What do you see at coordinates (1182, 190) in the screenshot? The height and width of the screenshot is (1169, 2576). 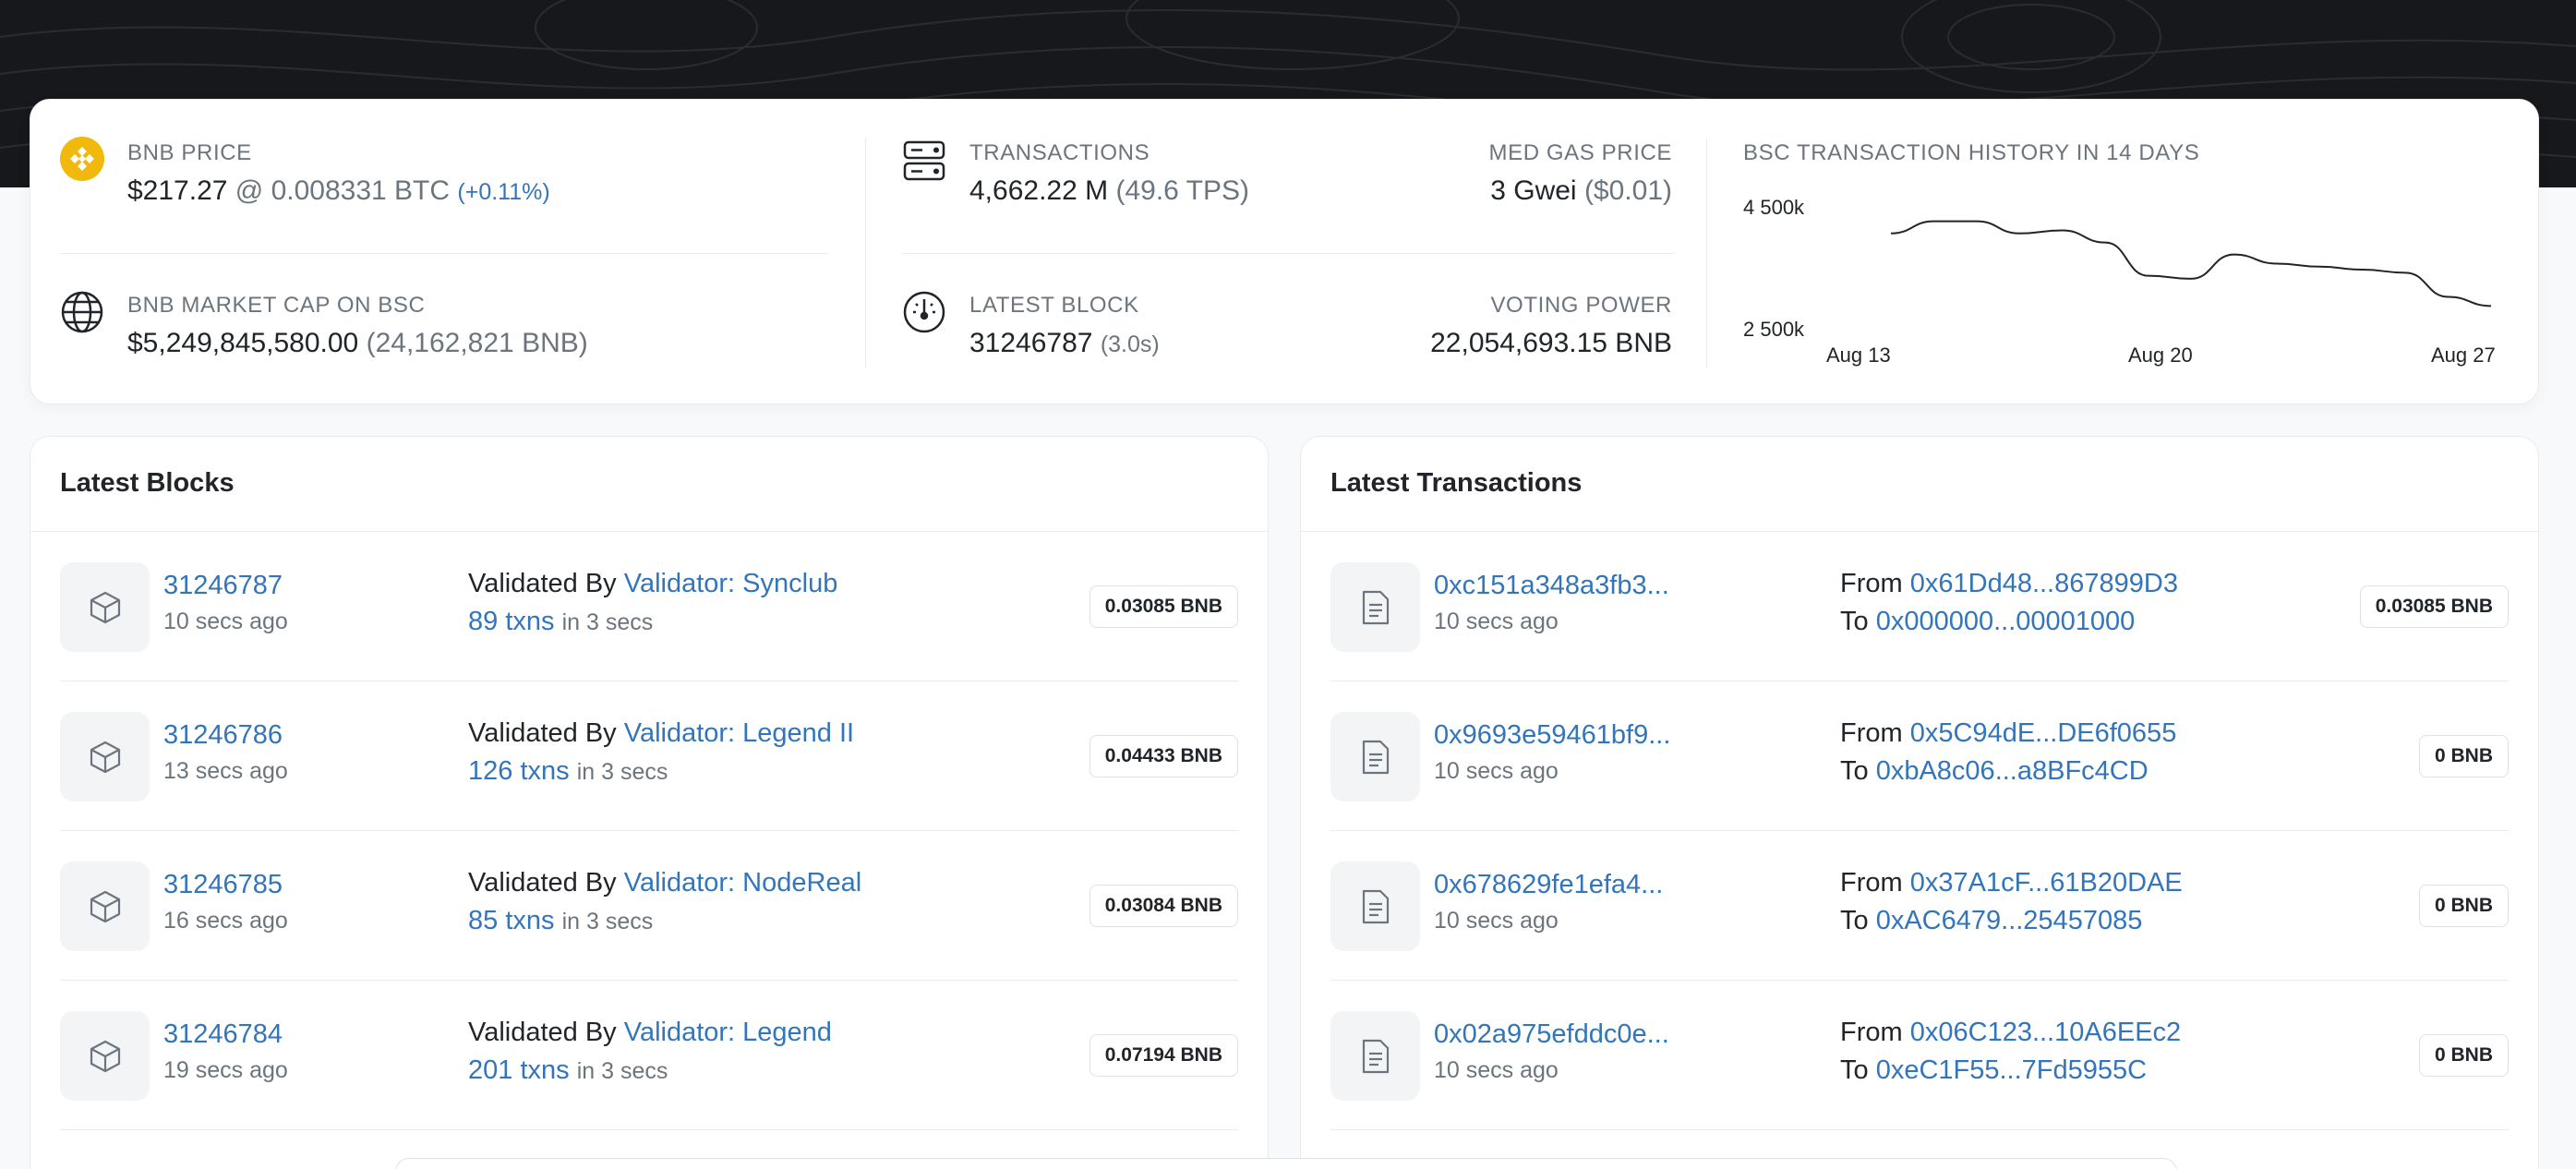 I see `transactions-tps: (49.6 TPS)` at bounding box center [1182, 190].